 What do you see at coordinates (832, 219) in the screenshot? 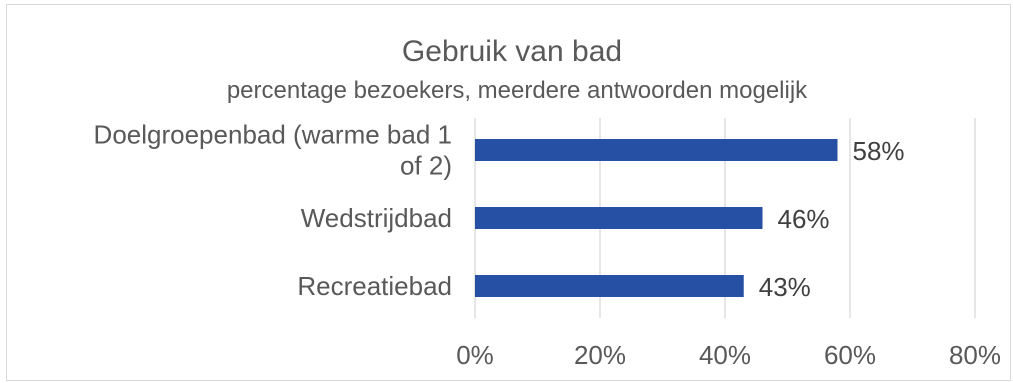
I see `data-labels: 58% 46% 43%` at bounding box center [832, 219].